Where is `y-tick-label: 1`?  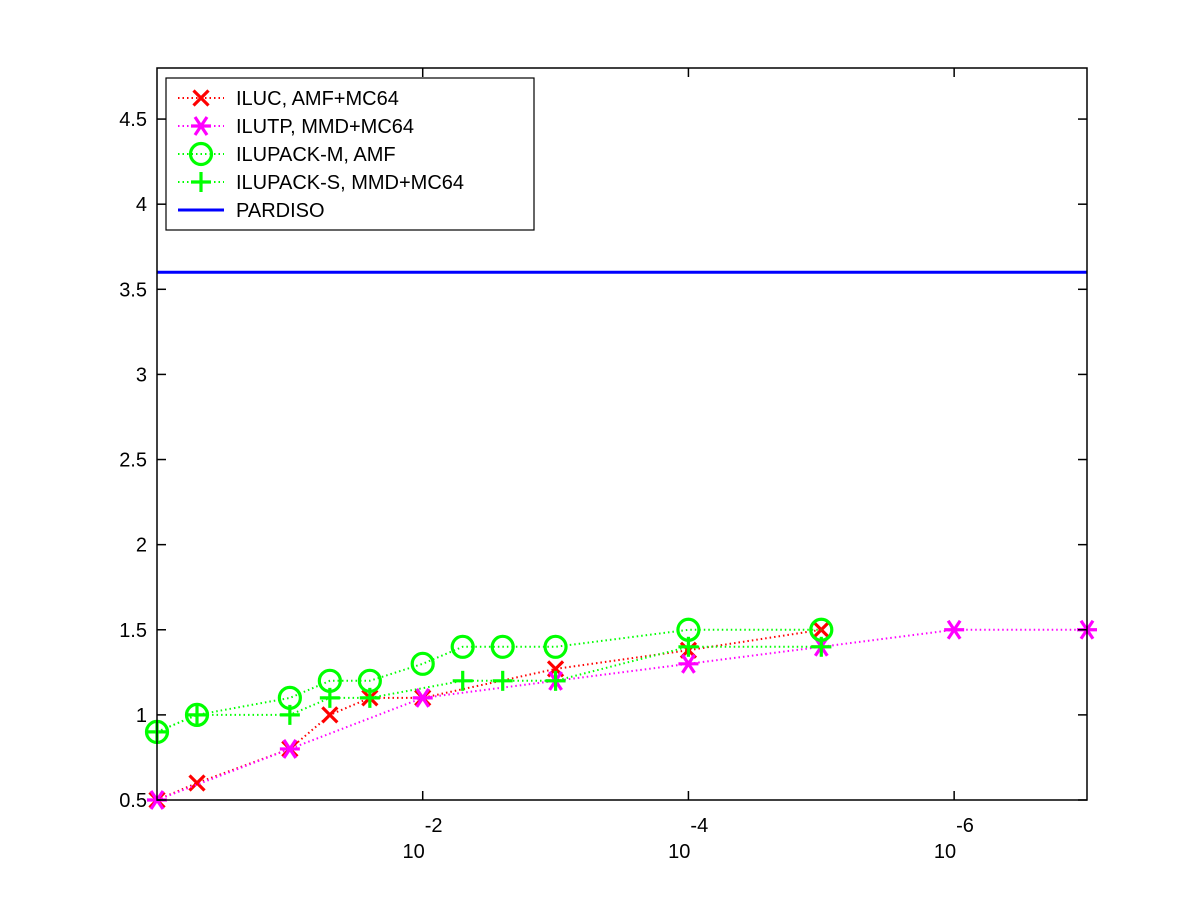 y-tick-label: 1 is located at coordinates (141, 716).